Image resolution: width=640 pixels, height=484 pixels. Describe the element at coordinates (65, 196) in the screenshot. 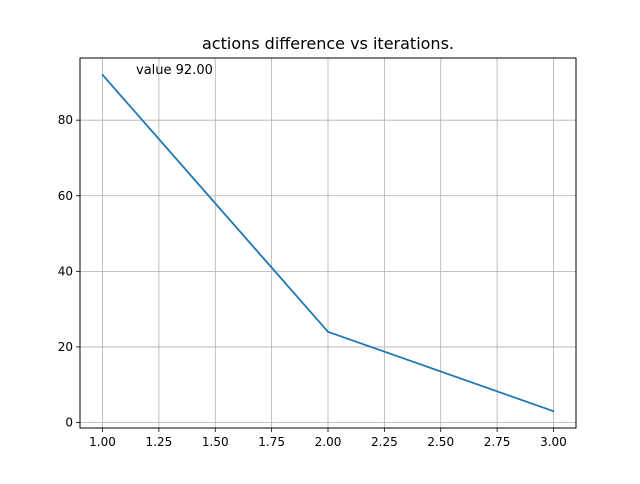

I see `y-tick-label: 60` at that location.